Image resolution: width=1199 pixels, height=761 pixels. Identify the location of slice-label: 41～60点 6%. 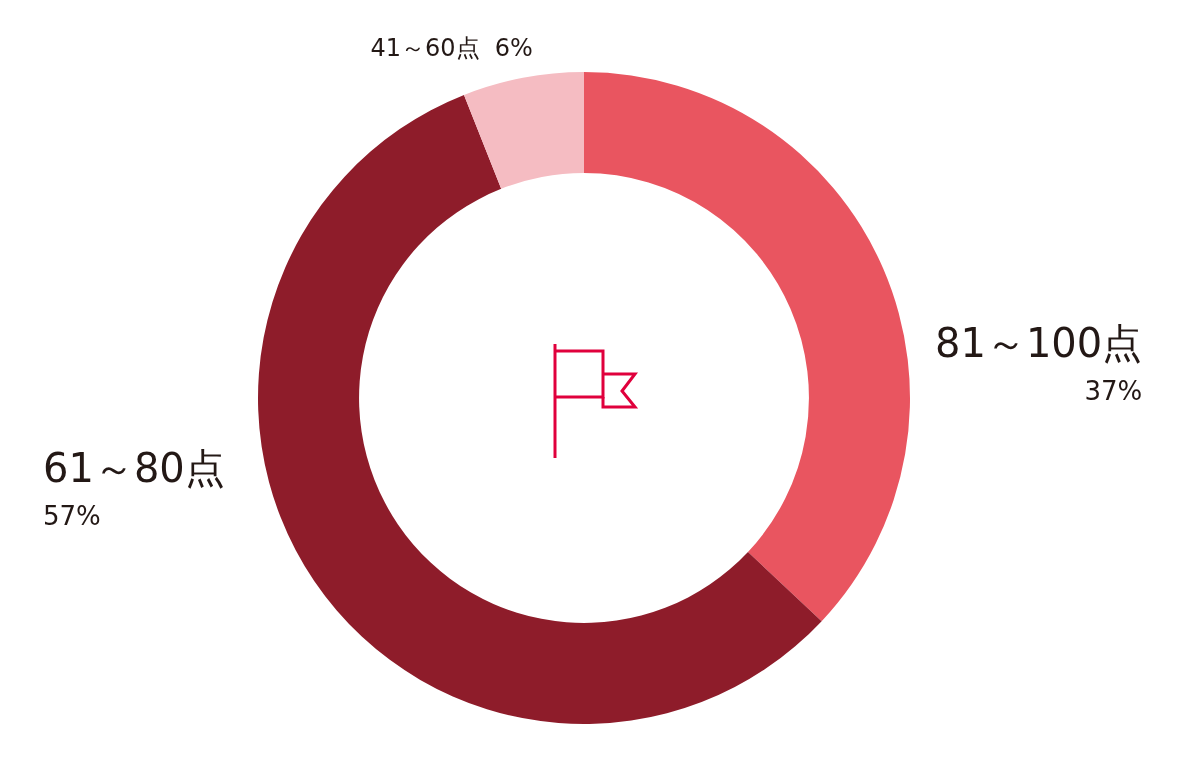
(451, 48).